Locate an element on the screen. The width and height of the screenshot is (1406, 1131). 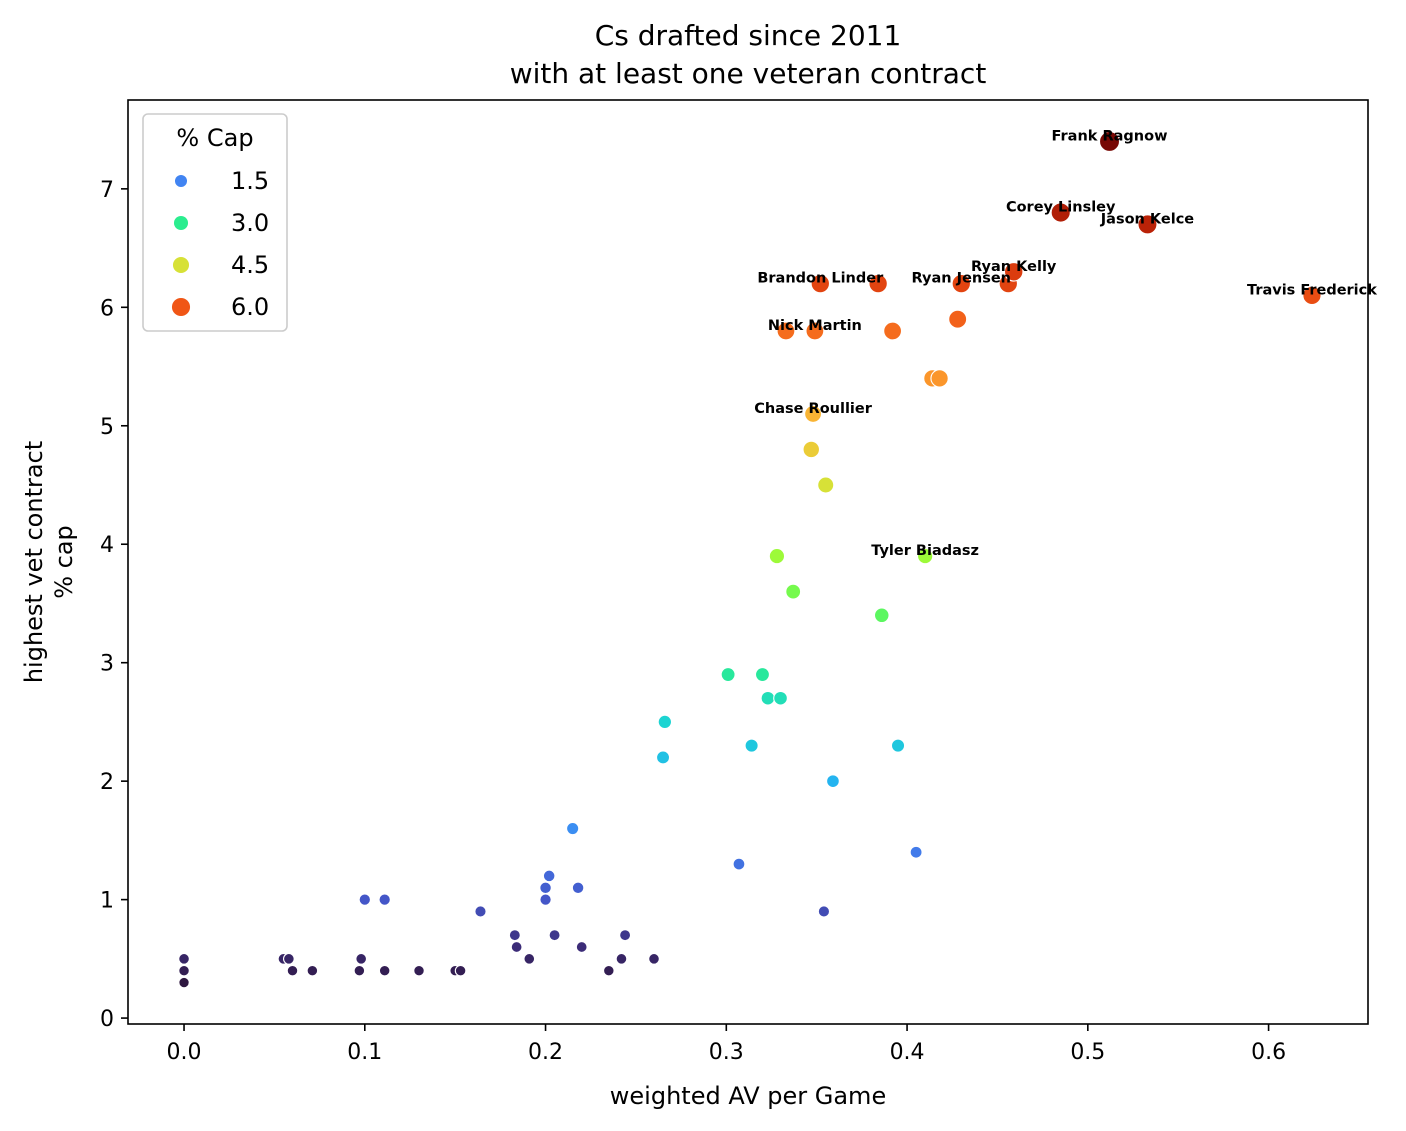
legend-box is located at coordinates (215, 222).